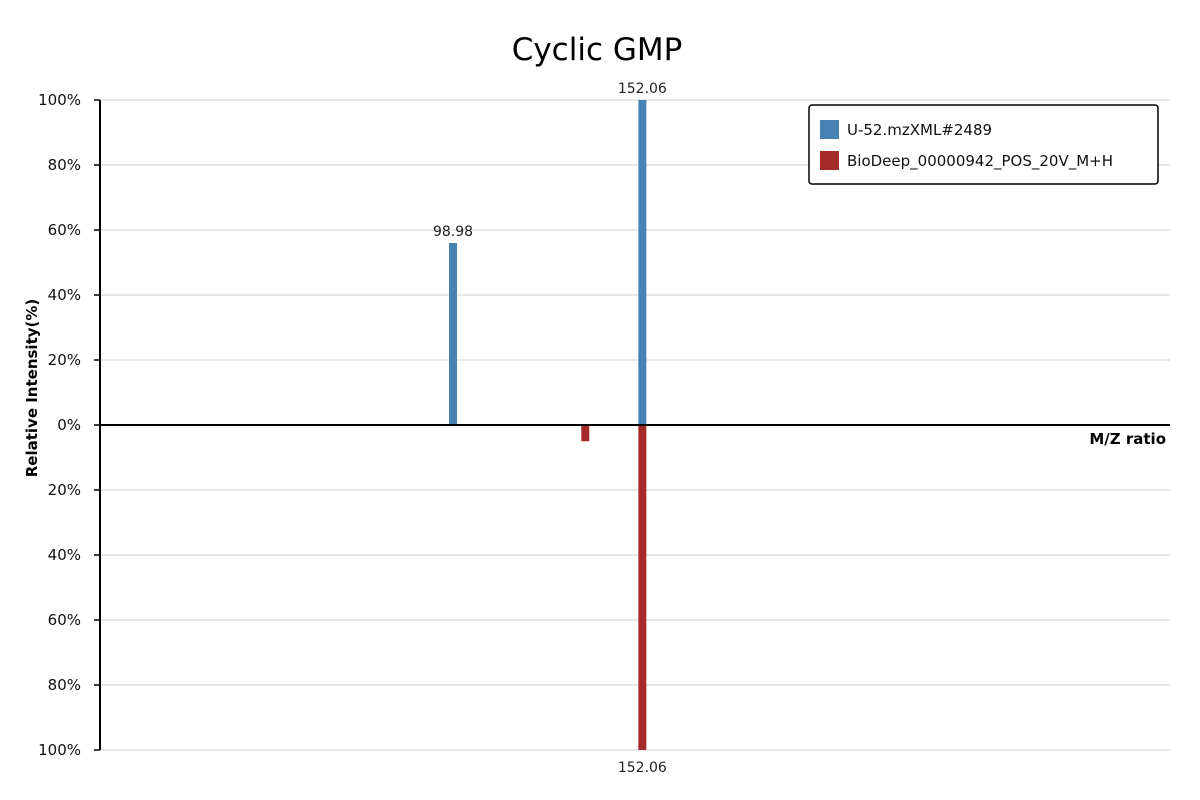  Describe the element at coordinates (548, 425) in the screenshot. I see `peak-bars` at that location.